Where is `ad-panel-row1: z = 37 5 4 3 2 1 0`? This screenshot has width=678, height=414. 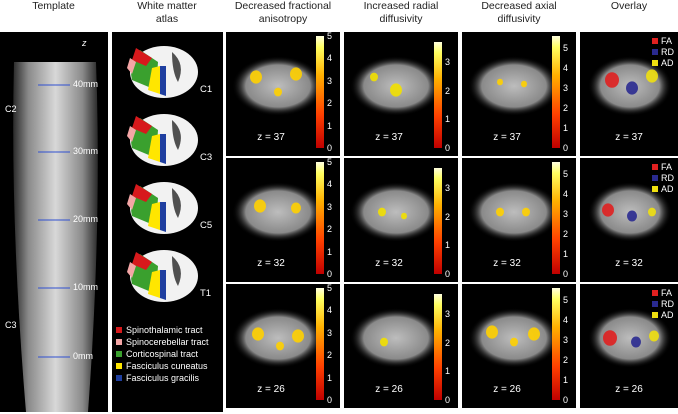 ad-panel-row1: z = 37 5 4 3 2 1 0 is located at coordinates (519, 94).